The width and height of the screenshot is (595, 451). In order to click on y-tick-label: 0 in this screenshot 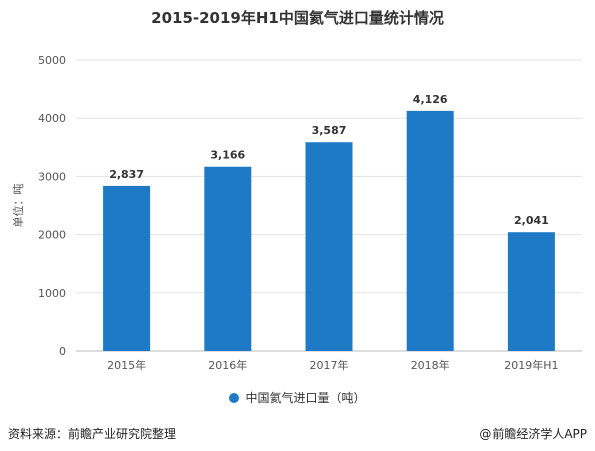, I will do `click(62, 351)`.